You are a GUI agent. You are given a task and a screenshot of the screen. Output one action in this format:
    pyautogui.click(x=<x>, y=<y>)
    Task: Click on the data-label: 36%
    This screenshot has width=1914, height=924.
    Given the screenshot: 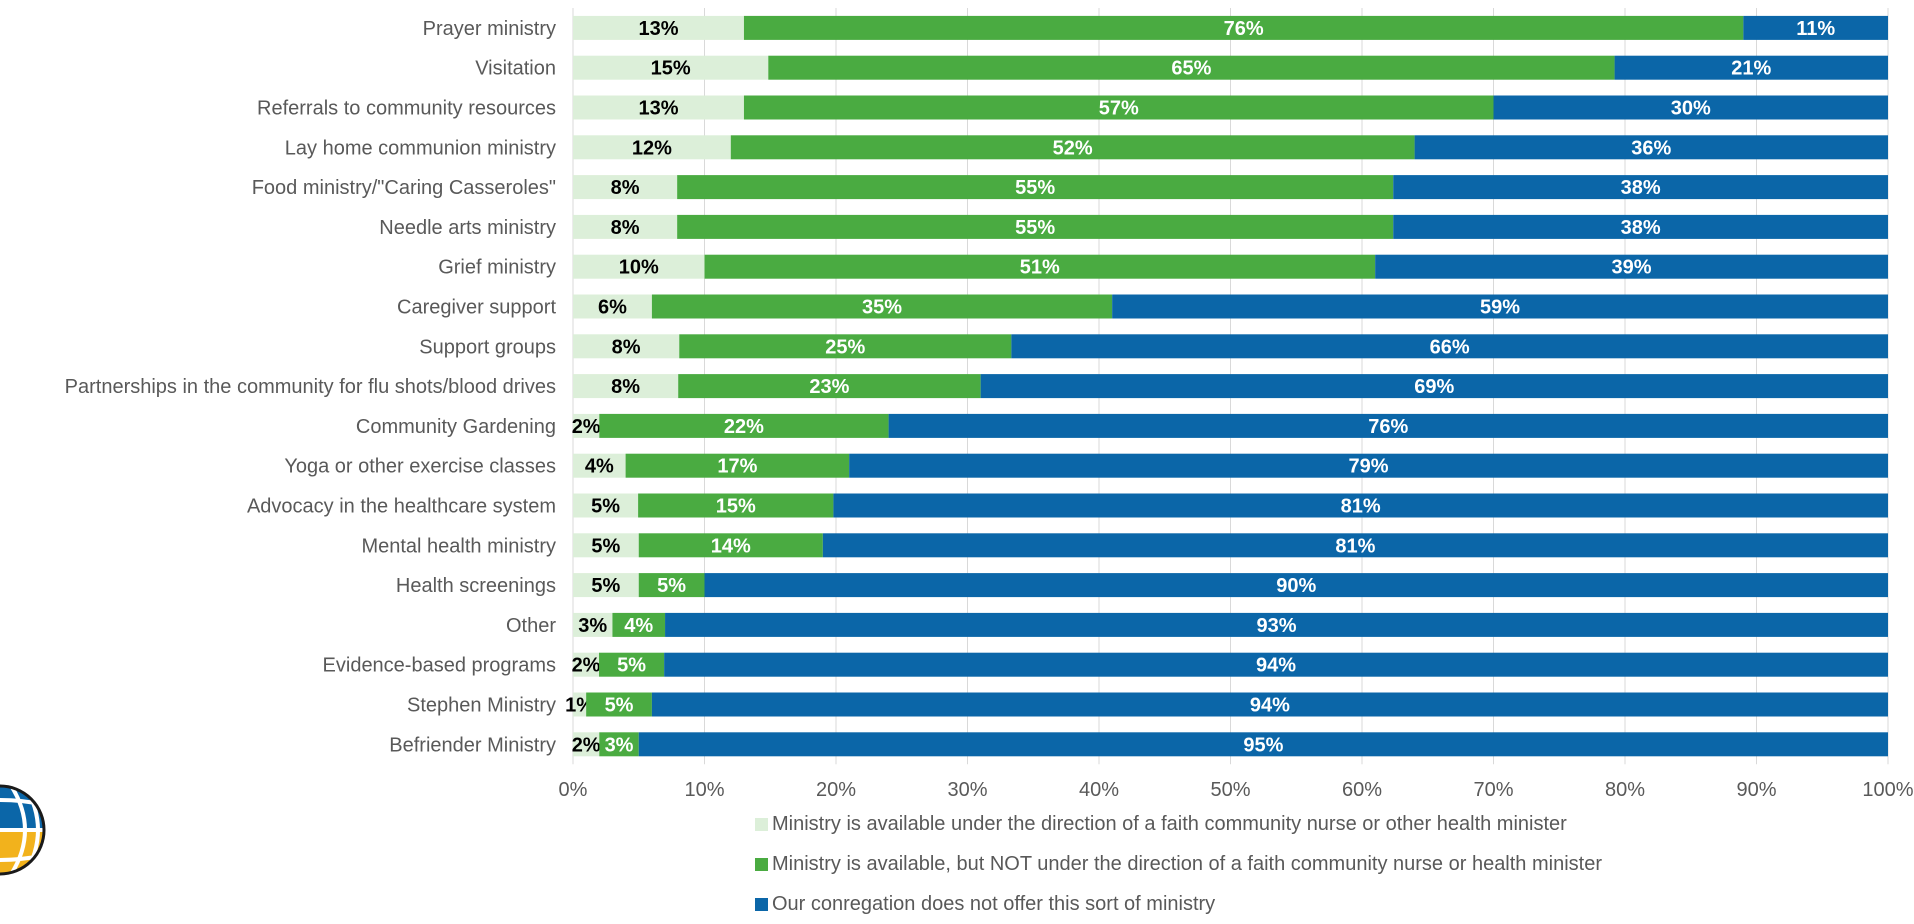 What is the action you would take?
    pyautogui.click(x=1651, y=148)
    